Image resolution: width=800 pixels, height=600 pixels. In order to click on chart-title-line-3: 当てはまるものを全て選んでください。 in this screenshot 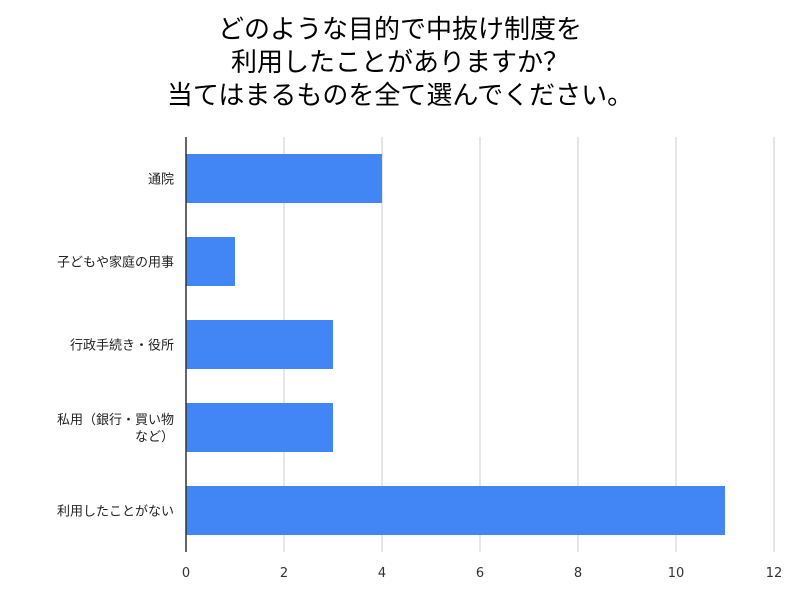, I will do `click(400, 96)`.